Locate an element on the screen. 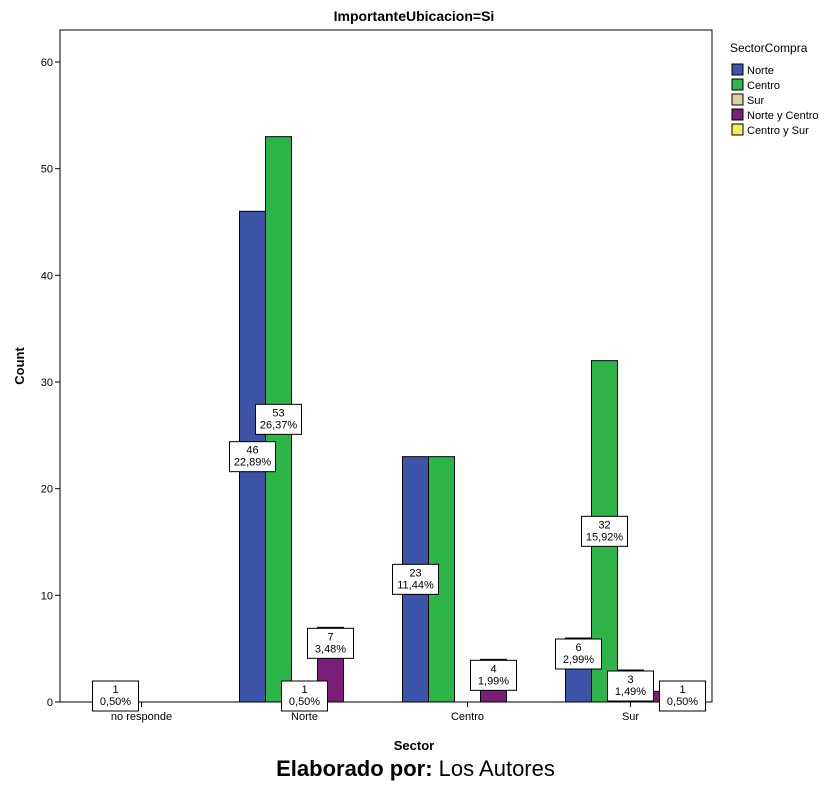  legend-item-label: Norte y Centro is located at coordinates (783, 116).